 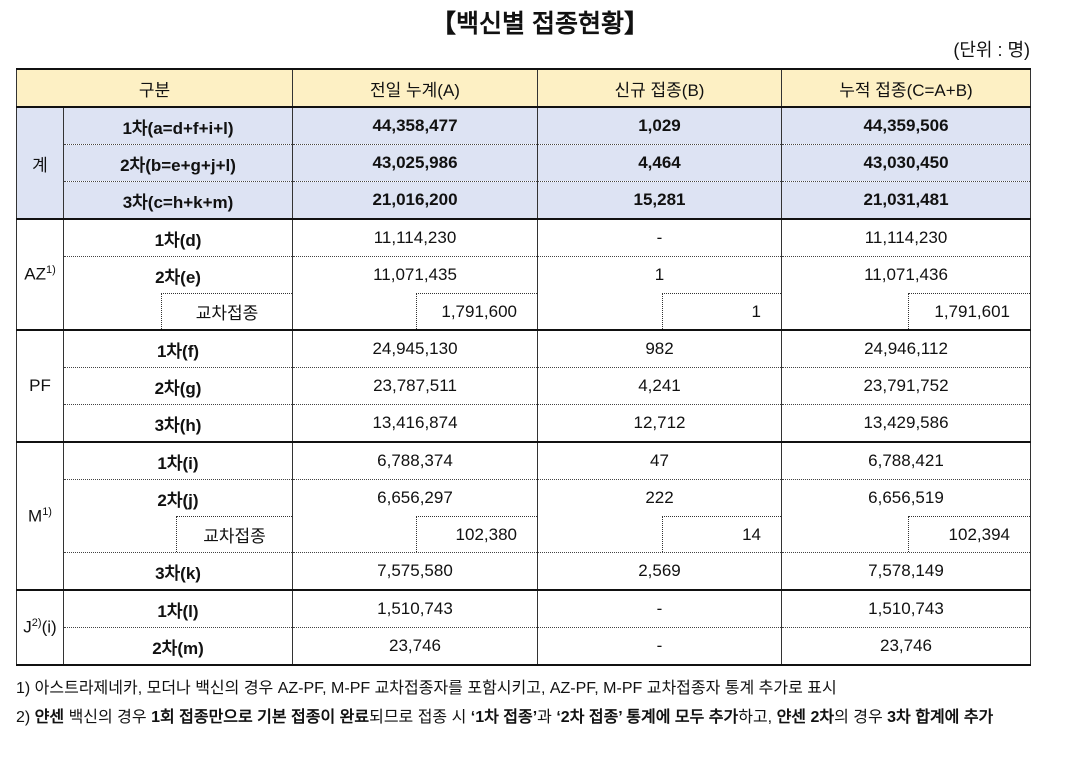 I want to click on value-cell: 12,712, so click(x=659, y=423).